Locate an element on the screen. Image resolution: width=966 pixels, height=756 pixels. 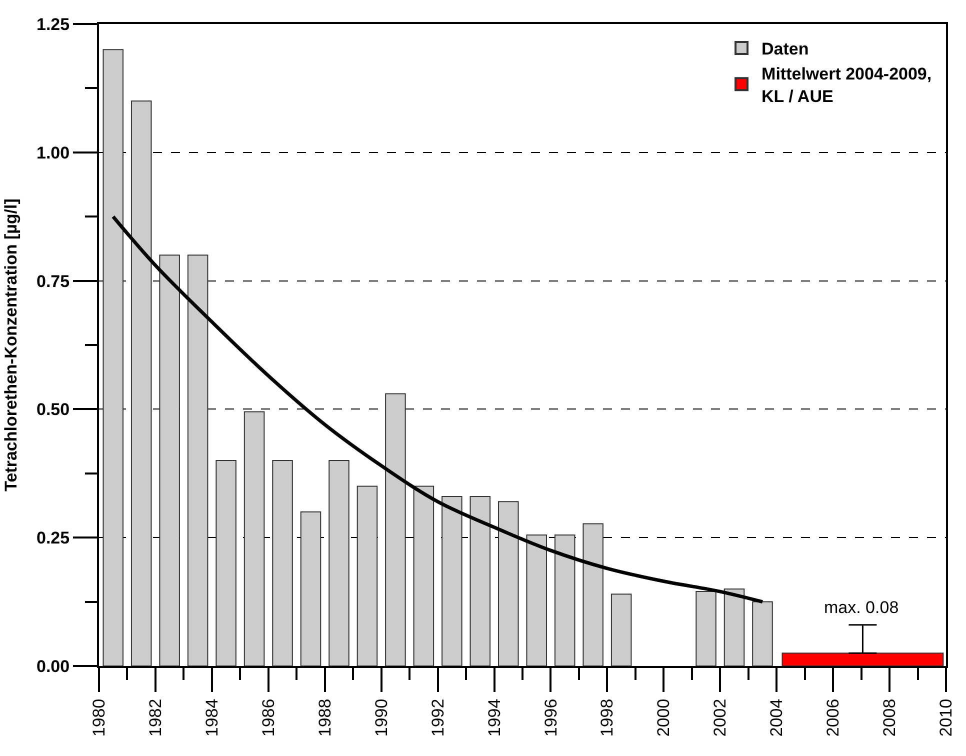
x-tick-label: 1986 is located at coordinates (268, 717).